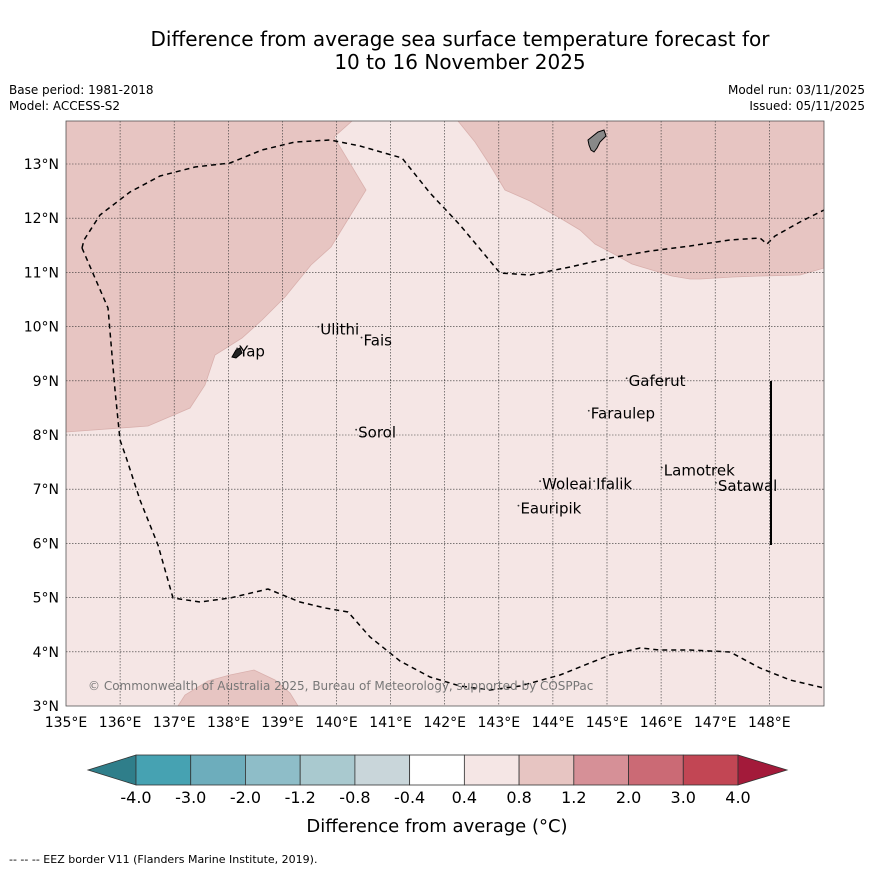 The width and height of the screenshot is (873, 873). What do you see at coordinates (550, 509) in the screenshot?
I see `place-label: Eauripik` at bounding box center [550, 509].